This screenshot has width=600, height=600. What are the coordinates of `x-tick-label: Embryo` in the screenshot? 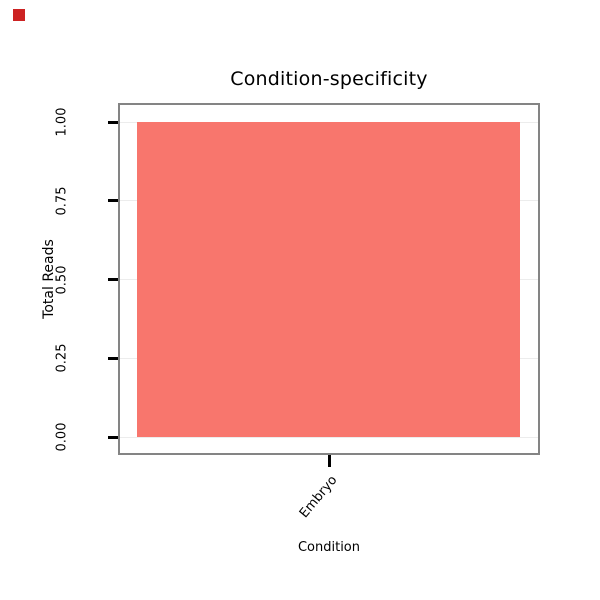 It's located at (318, 497).